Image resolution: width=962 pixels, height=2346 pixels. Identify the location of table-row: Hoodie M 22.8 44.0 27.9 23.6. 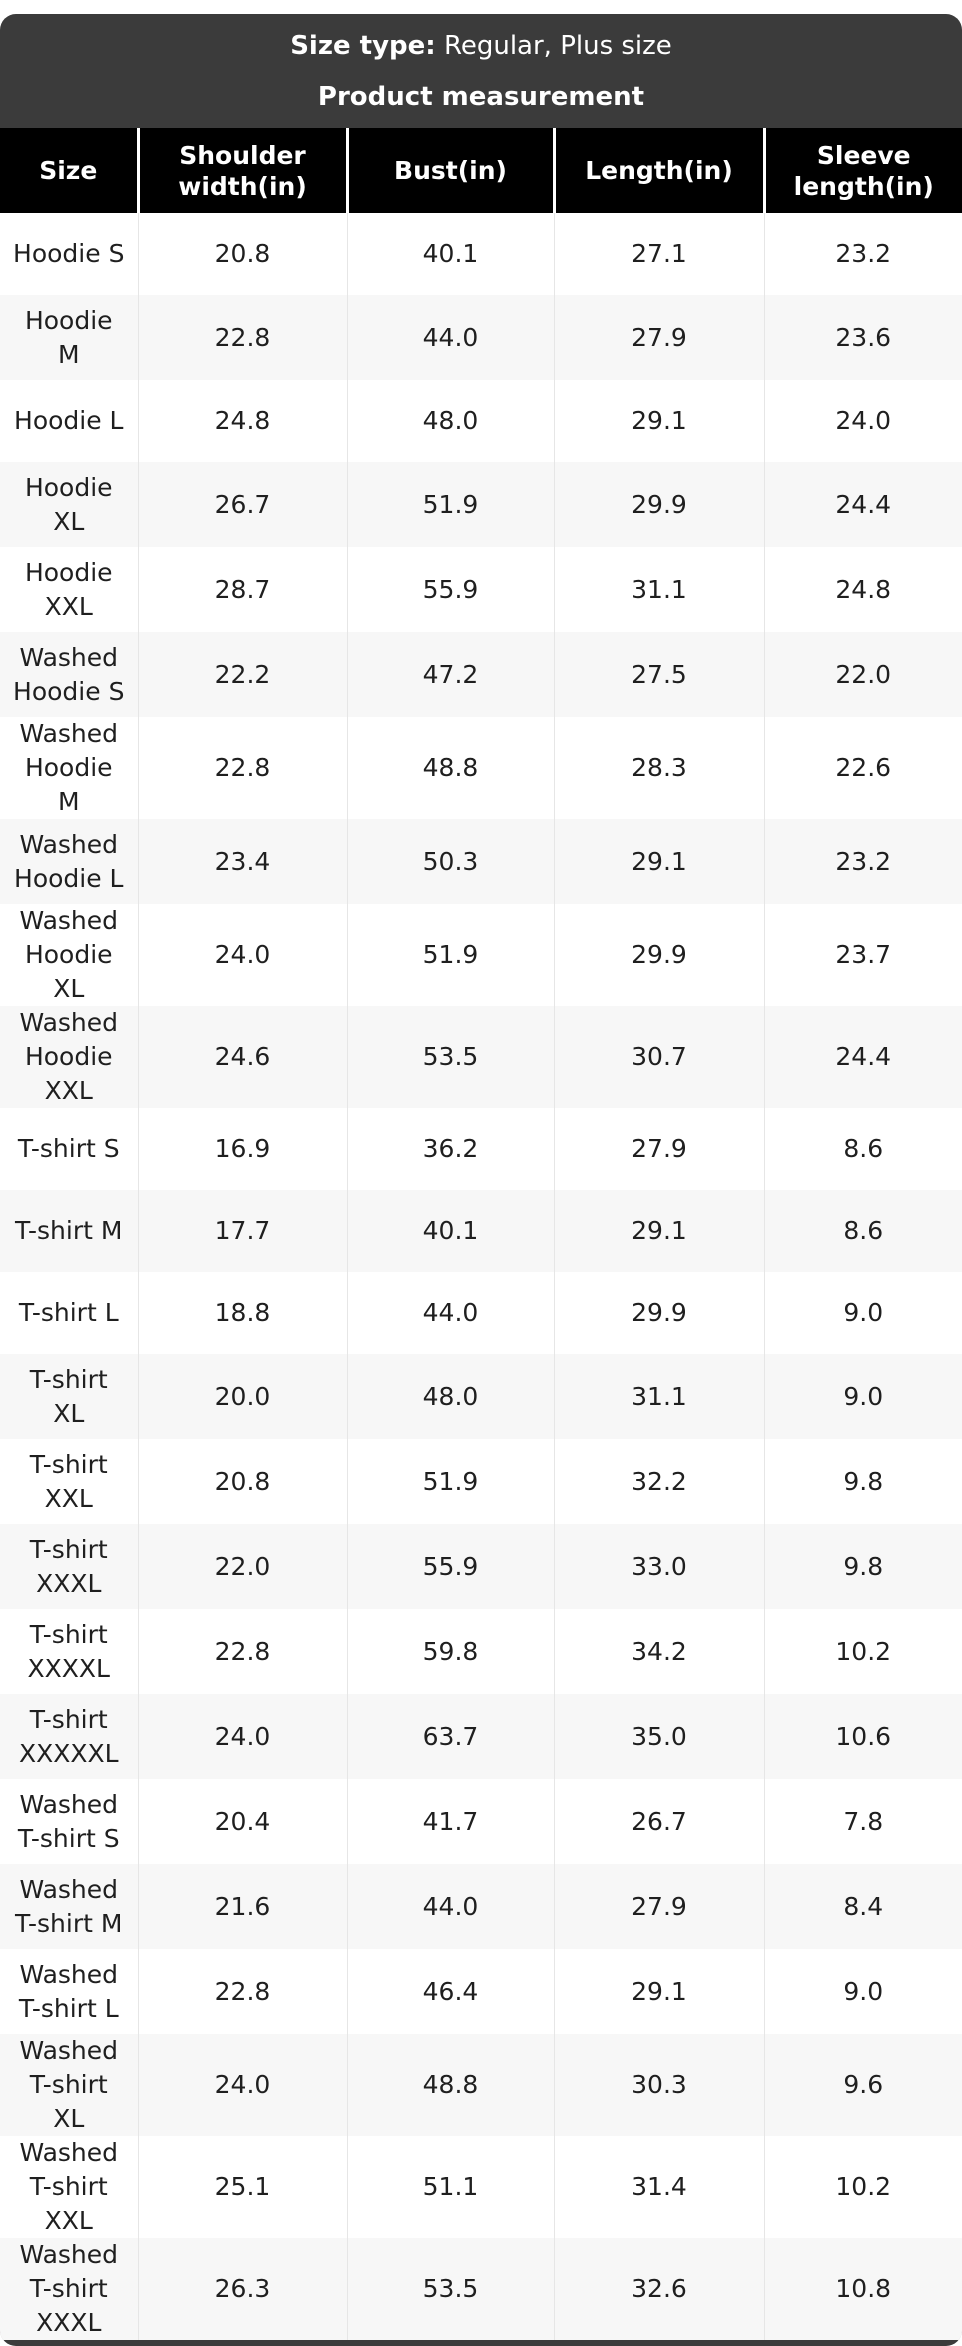
(481, 337).